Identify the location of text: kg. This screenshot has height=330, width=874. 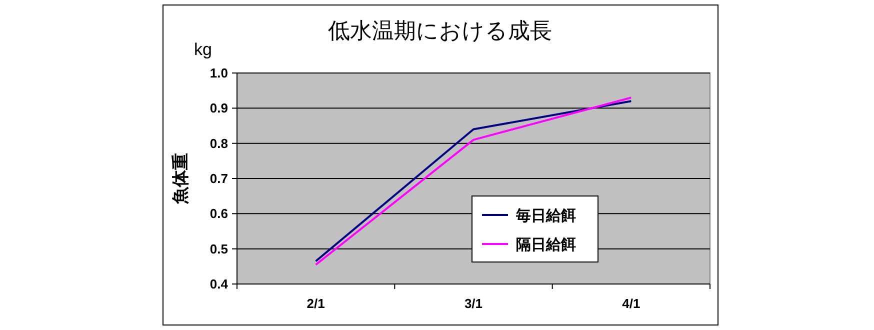
(203, 49).